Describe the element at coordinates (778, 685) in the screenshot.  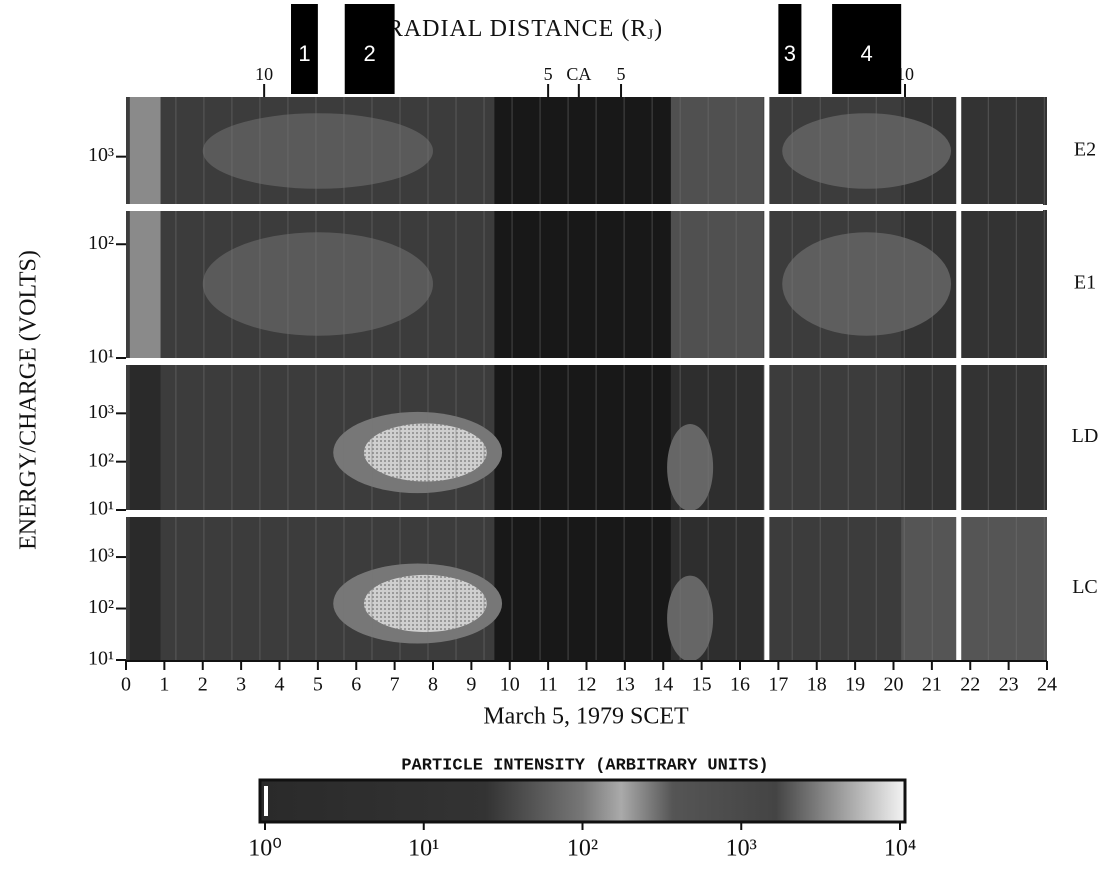
I see `x-tick-label: 17` at that location.